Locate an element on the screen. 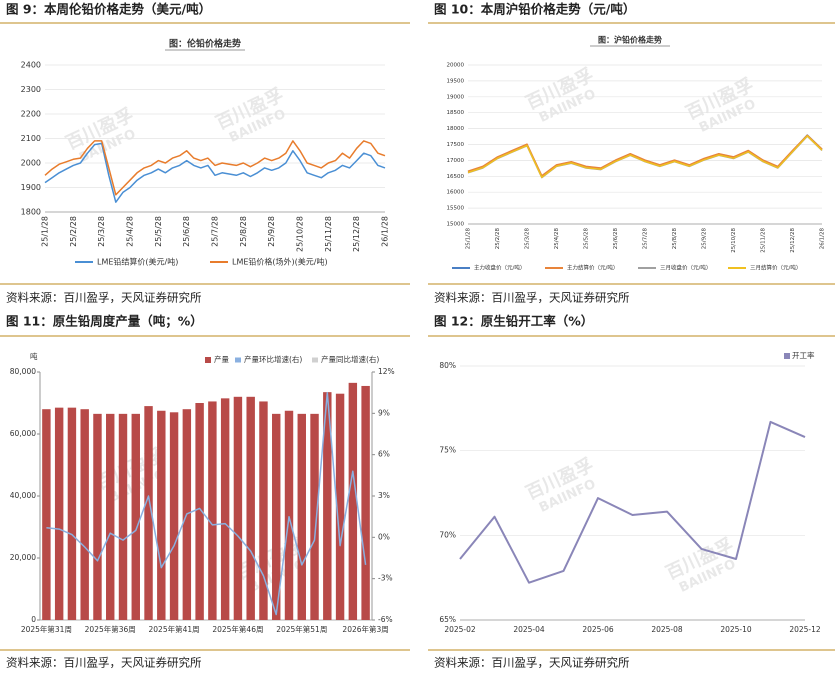  x-tick-label: 25/9/28 is located at coordinates (271, 231).